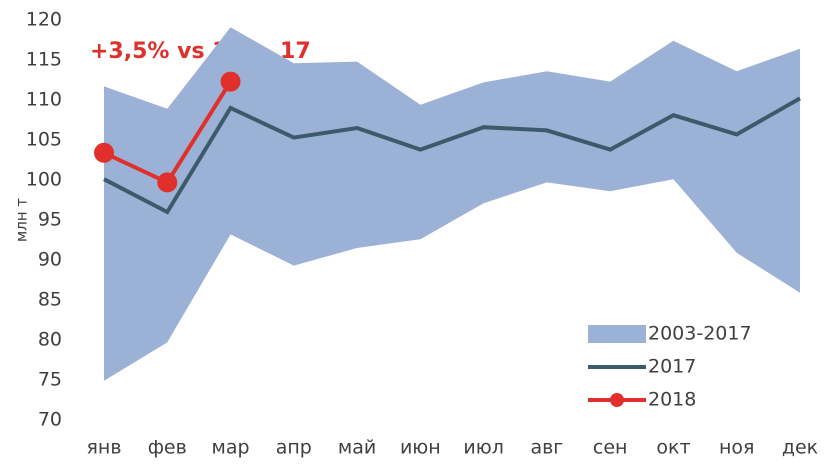 Image resolution: width=825 pixels, height=468 pixels. Describe the element at coordinates (357, 448) in the screenshot. I see `x-tick-label: май` at that location.